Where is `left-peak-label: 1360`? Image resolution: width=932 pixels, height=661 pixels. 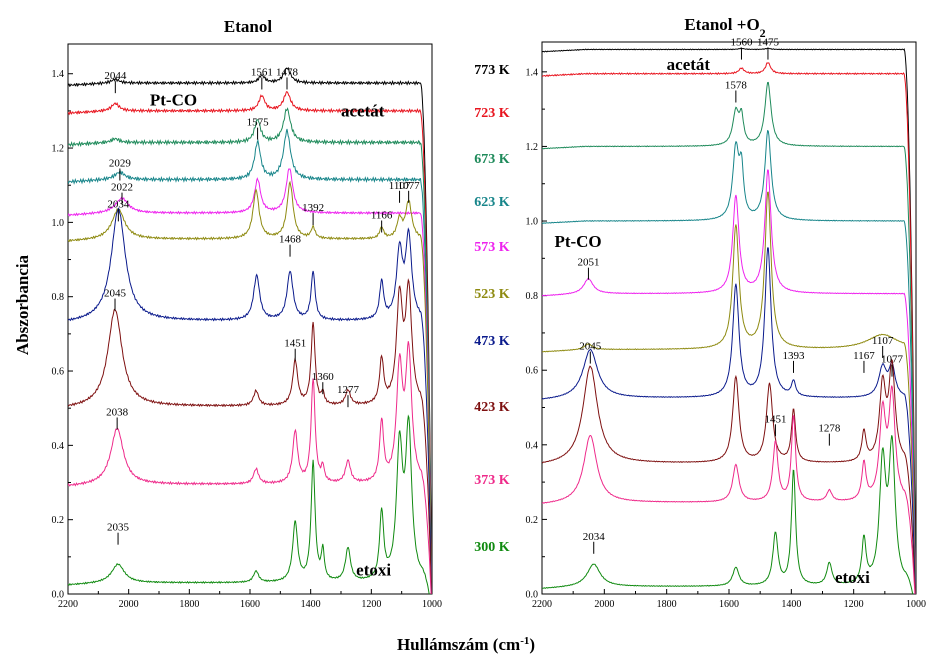
left-peak-label: 1360 is located at coordinates (323, 377).